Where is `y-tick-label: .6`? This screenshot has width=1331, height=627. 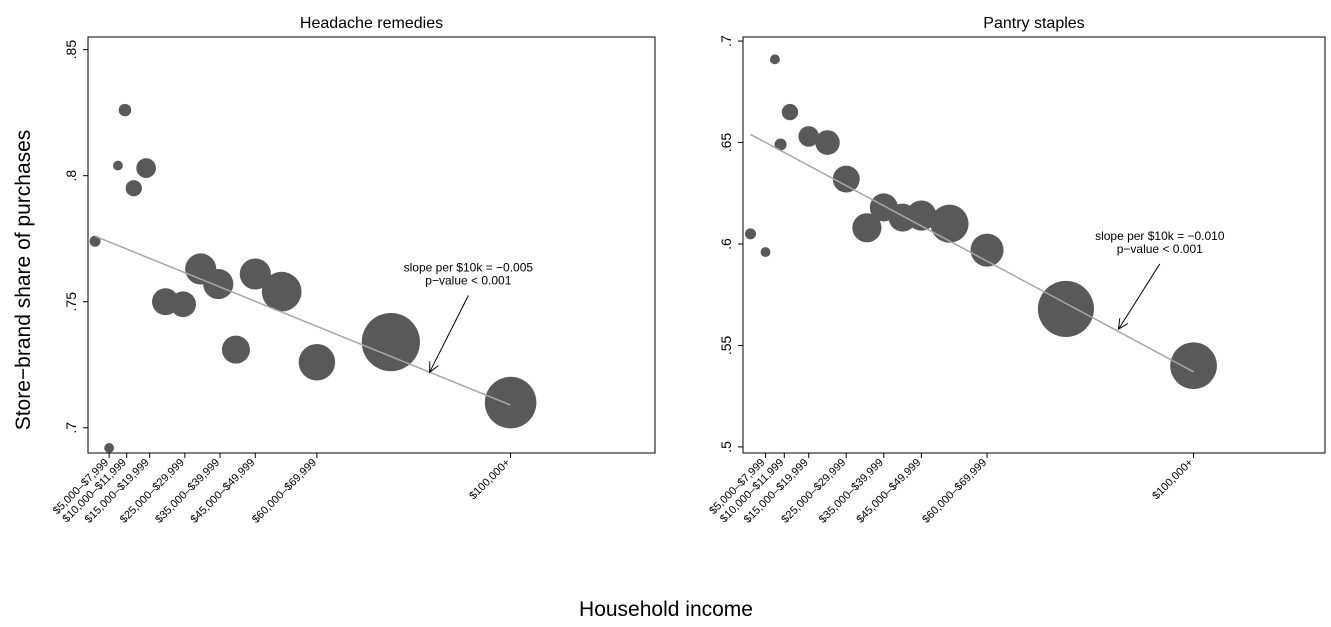 y-tick-label: .6 is located at coordinates (726, 244).